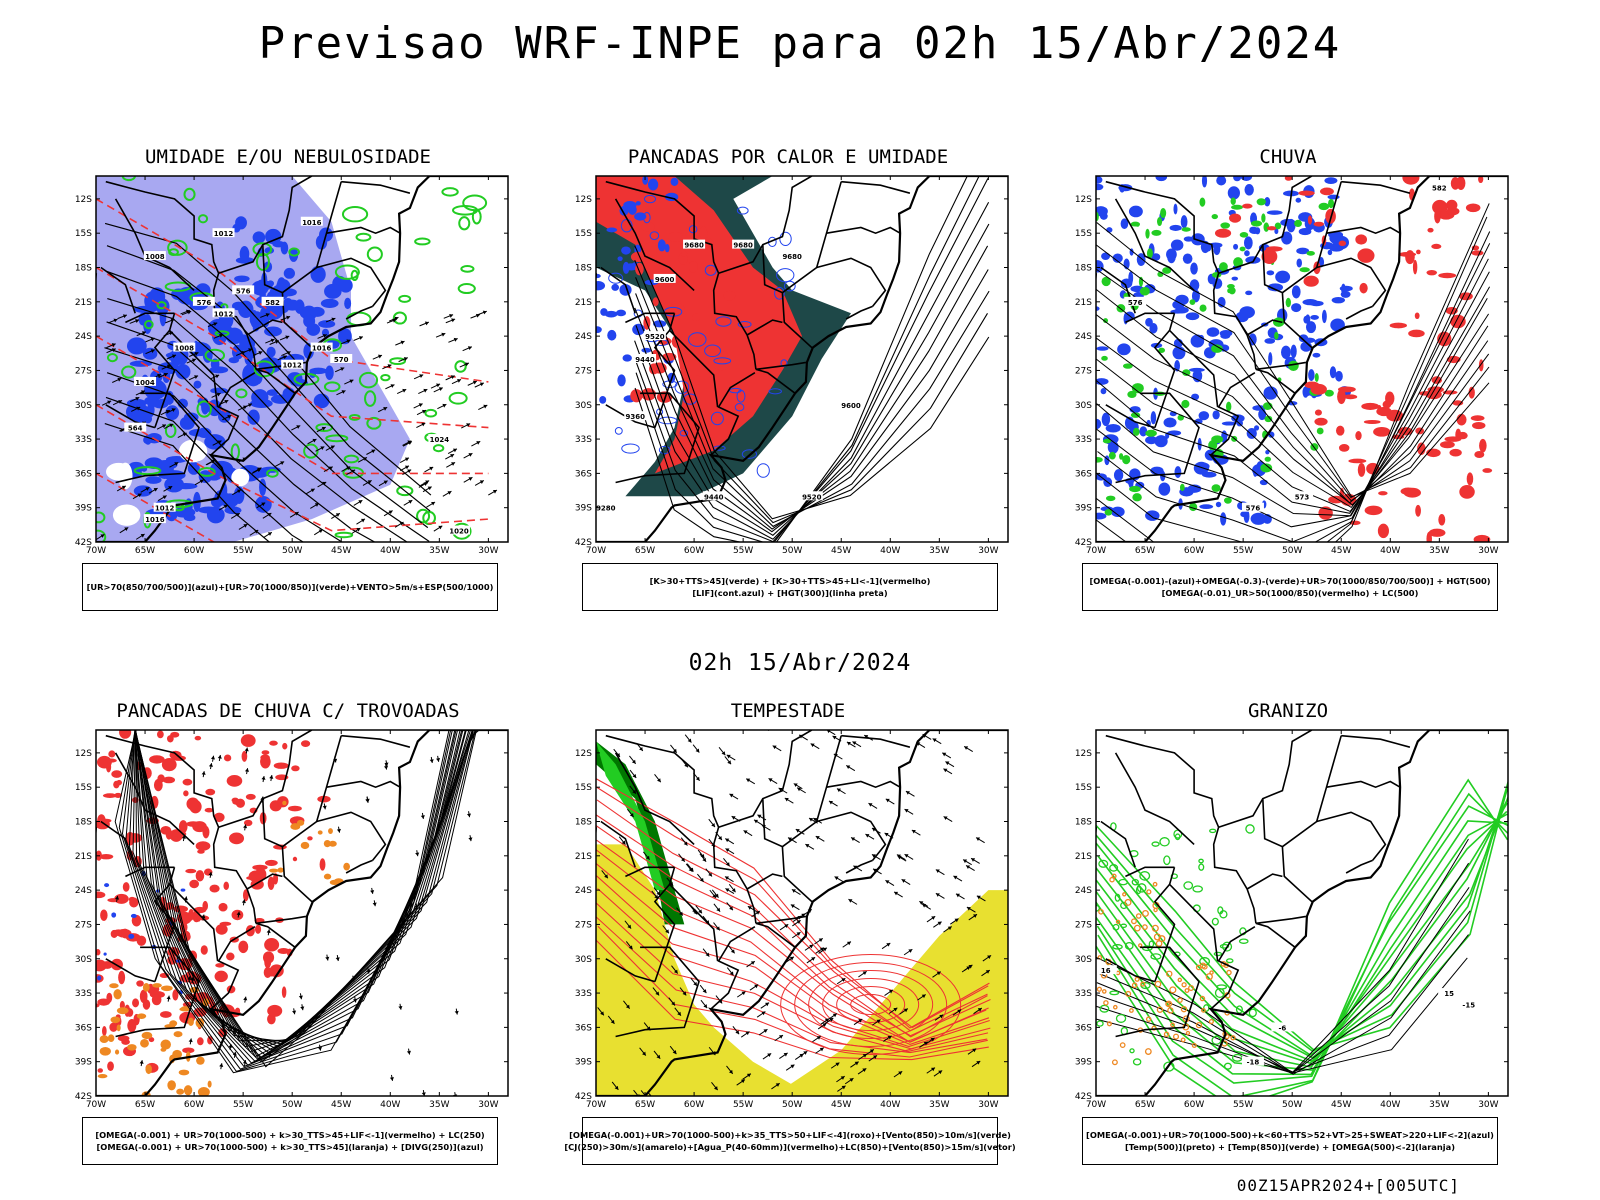 Image resolution: width=1600 pixels, height=1200 pixels. I want to click on jet-yellow-area, so click(890, 993).